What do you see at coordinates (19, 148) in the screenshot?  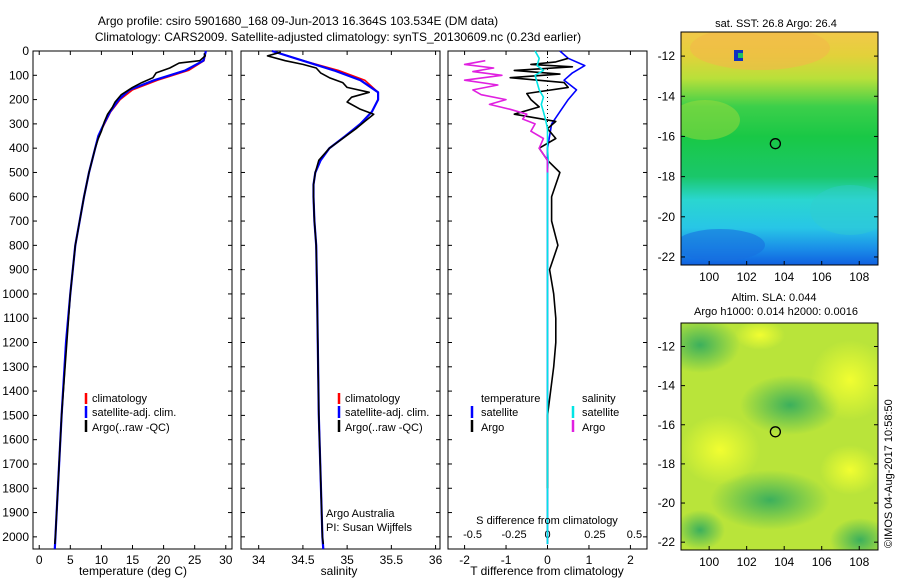 I see `depth-tick-label: 400` at bounding box center [19, 148].